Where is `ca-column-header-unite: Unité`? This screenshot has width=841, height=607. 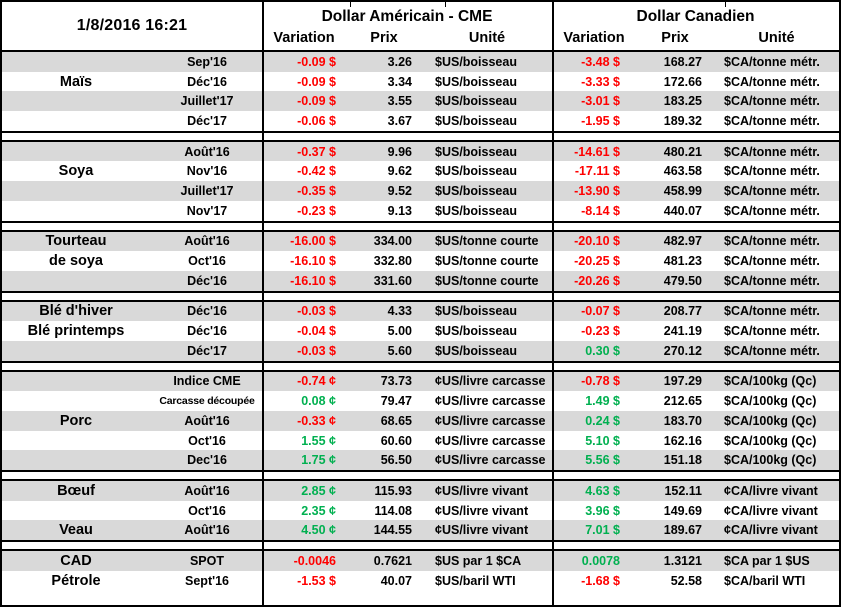 ca-column-header-unite: Unité is located at coordinates (776, 38).